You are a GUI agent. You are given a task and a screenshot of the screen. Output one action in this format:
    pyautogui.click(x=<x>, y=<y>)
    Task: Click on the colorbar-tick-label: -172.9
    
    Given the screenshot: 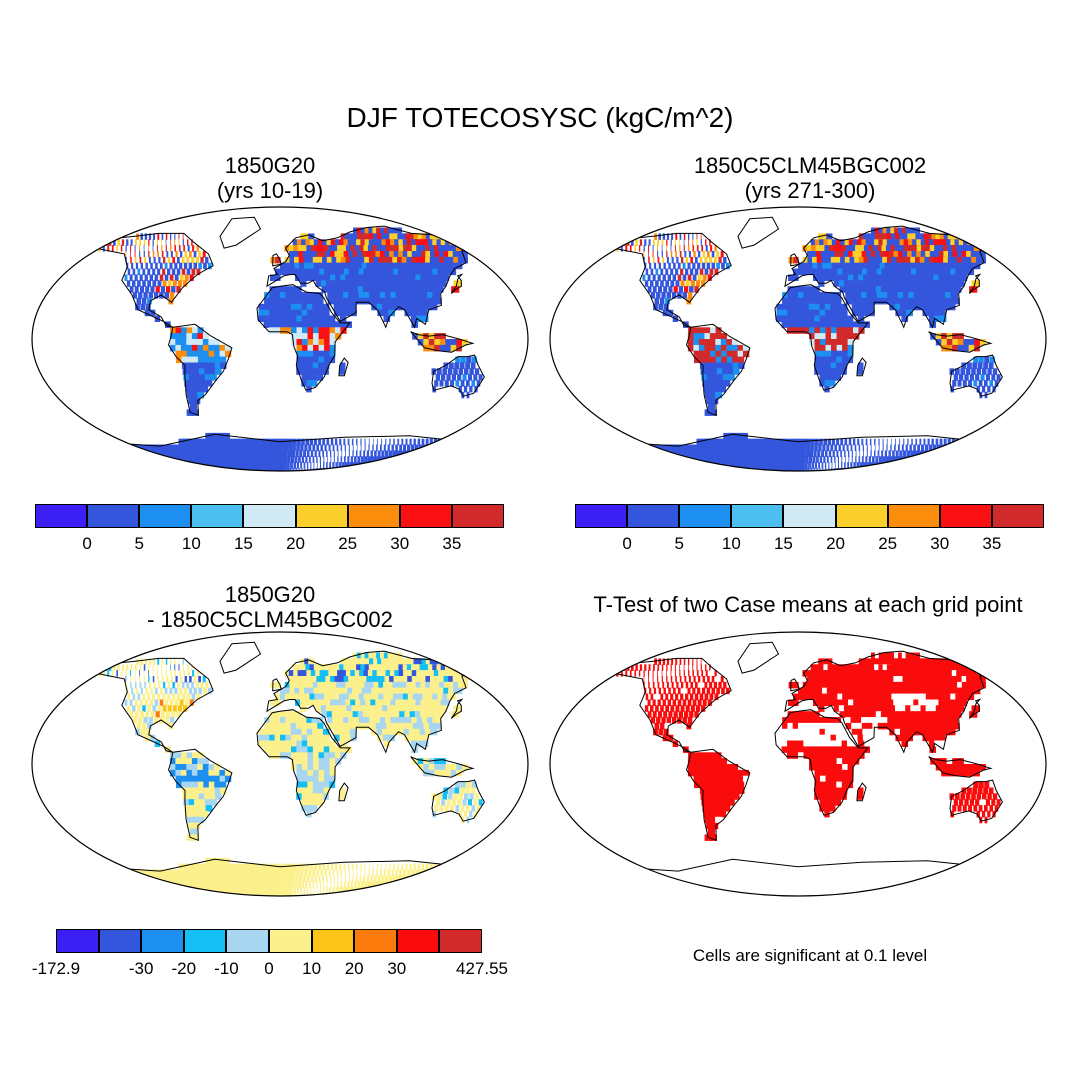 What is the action you would take?
    pyautogui.click(x=56, y=968)
    